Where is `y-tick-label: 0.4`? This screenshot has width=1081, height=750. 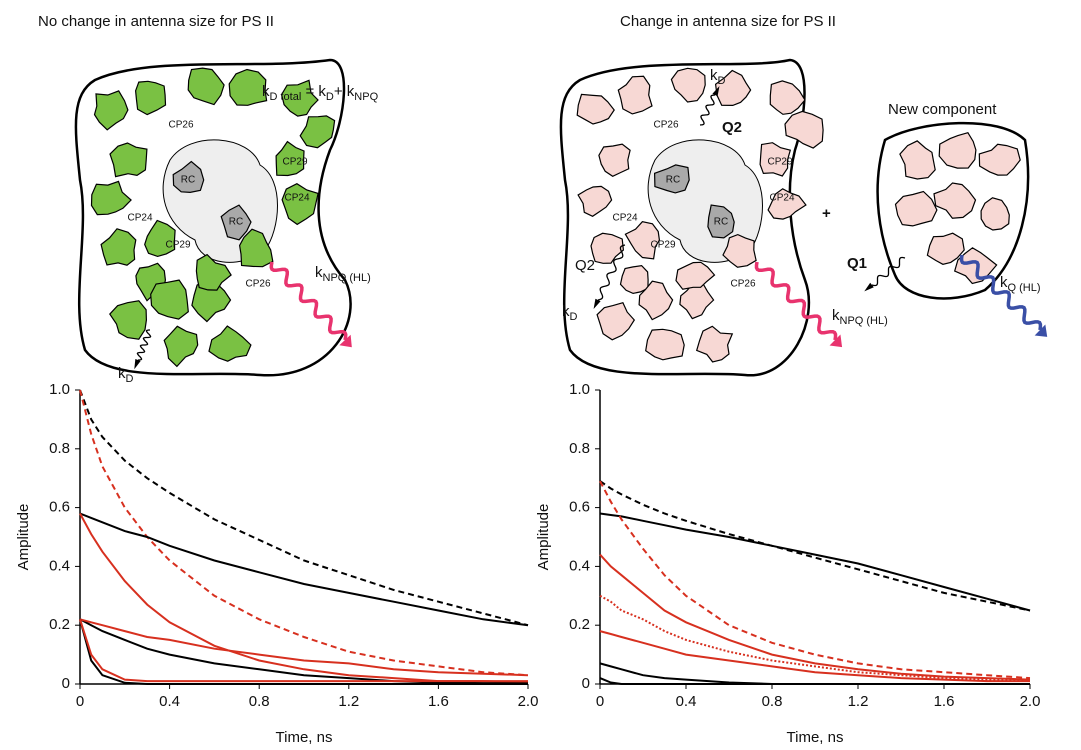
y-tick-label: 0.4 is located at coordinates (579, 565).